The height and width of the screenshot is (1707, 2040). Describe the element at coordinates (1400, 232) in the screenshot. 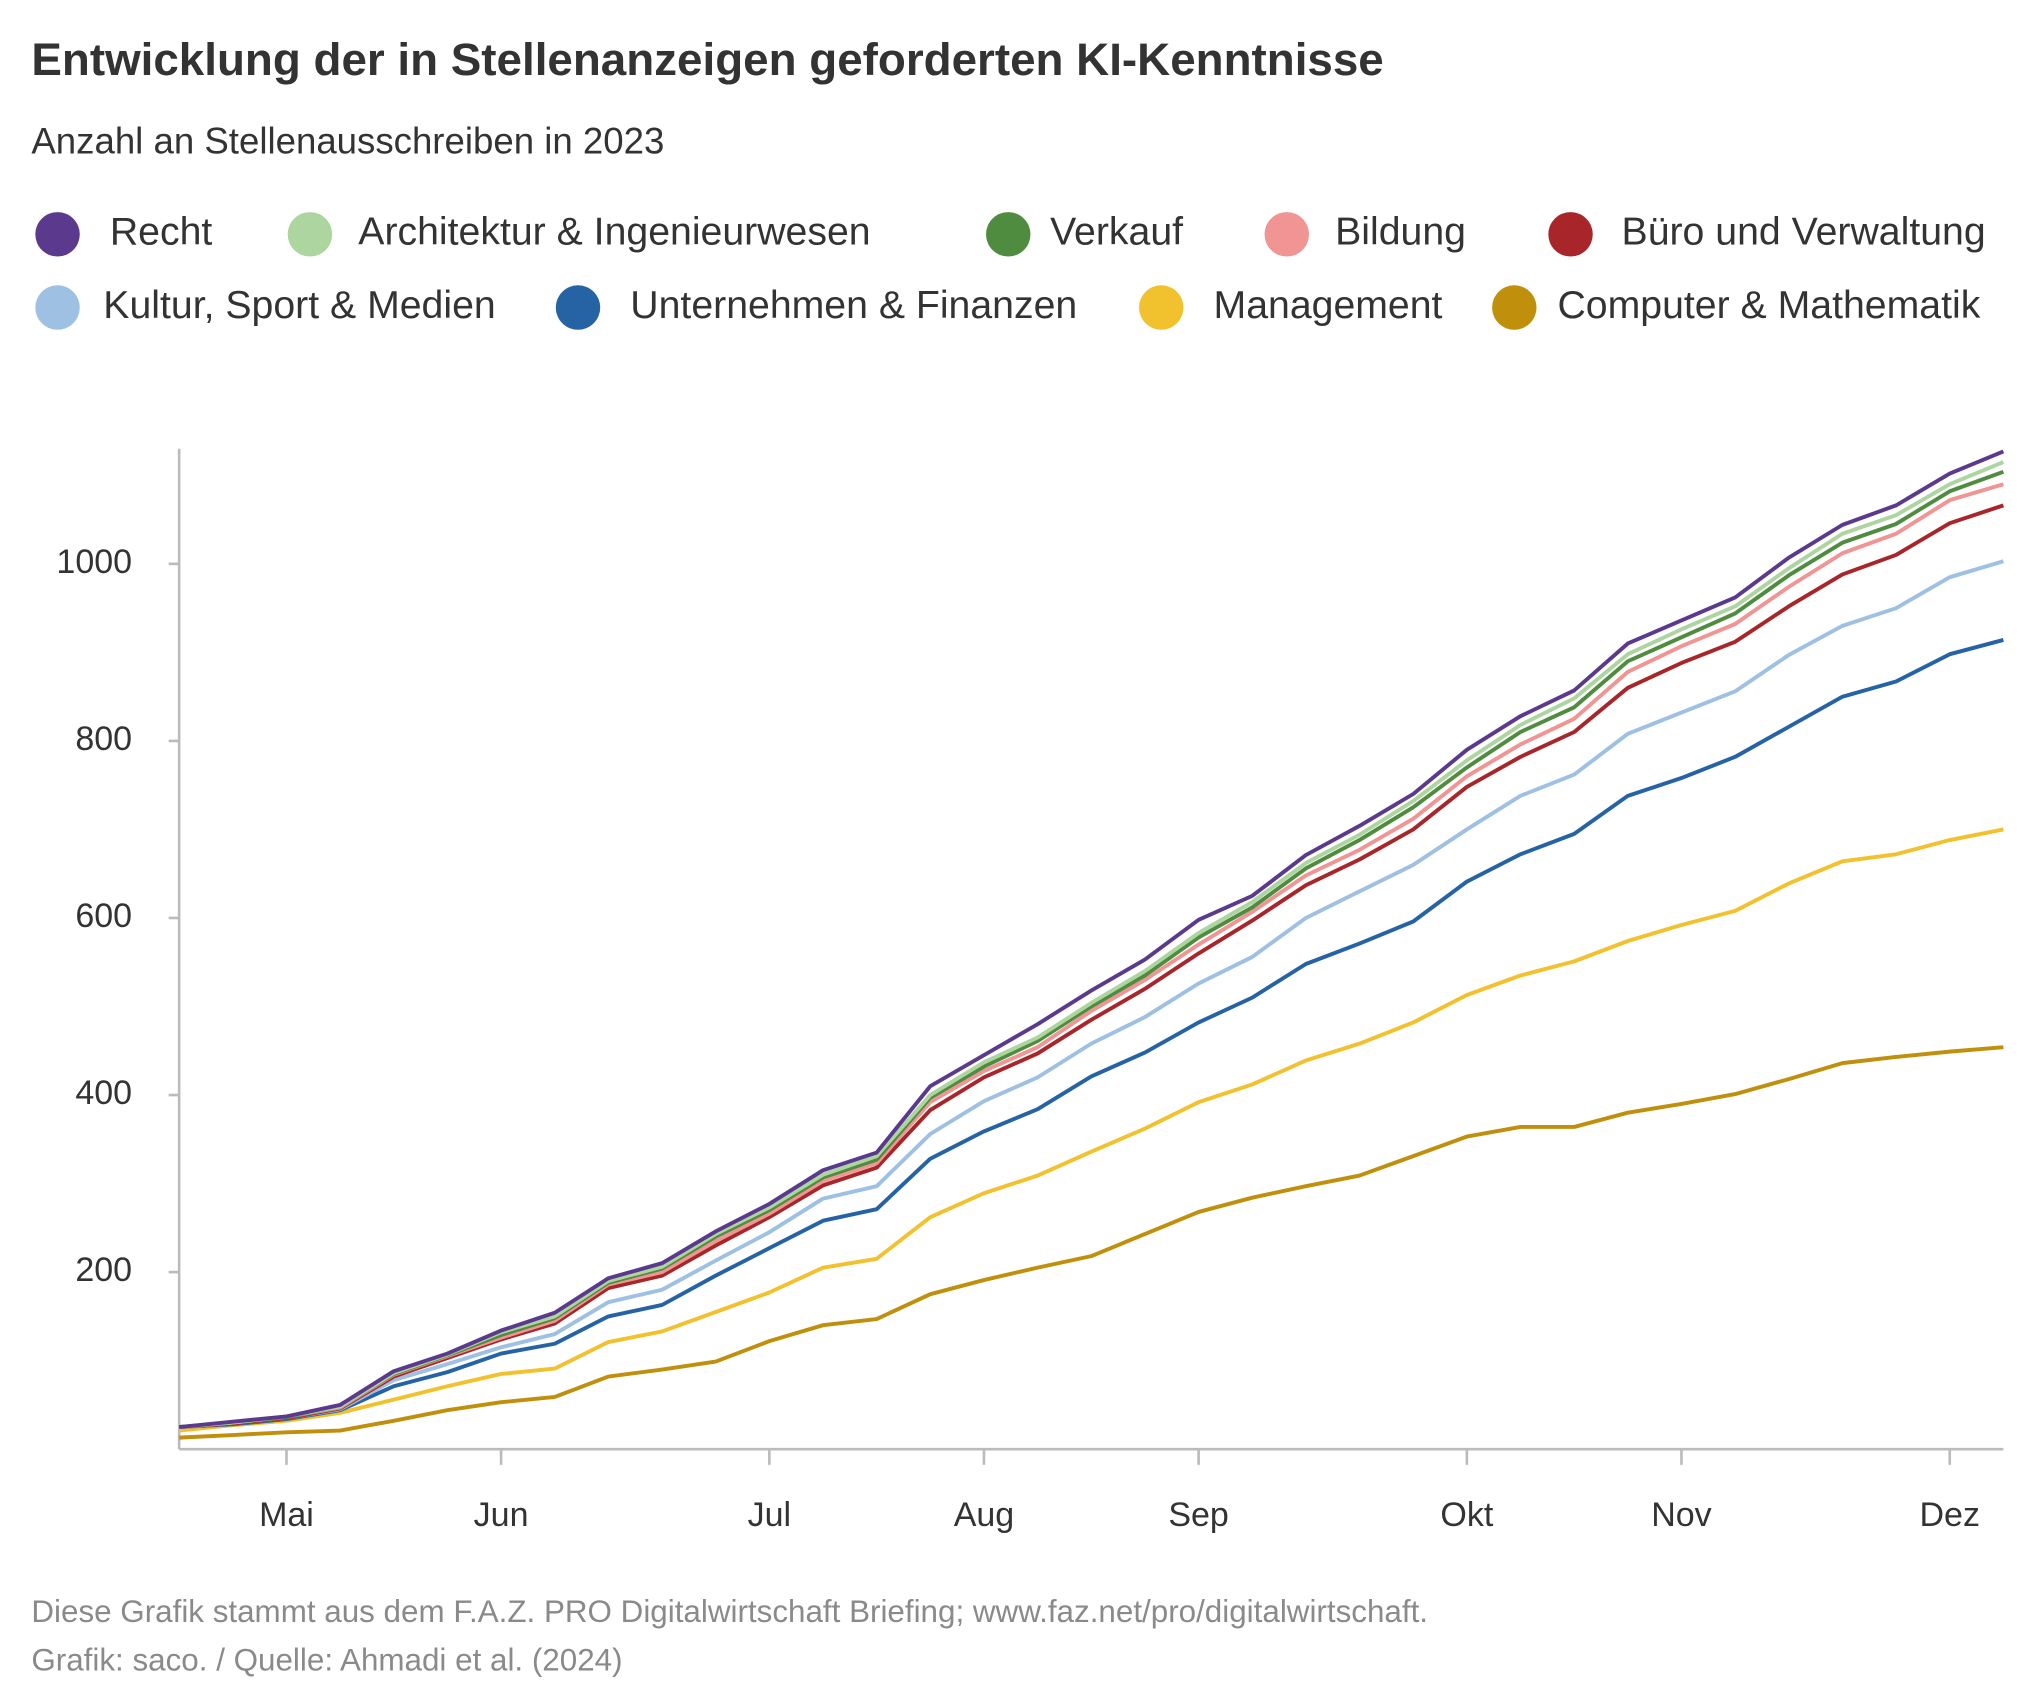

I see `legend-label: Bildung` at that location.